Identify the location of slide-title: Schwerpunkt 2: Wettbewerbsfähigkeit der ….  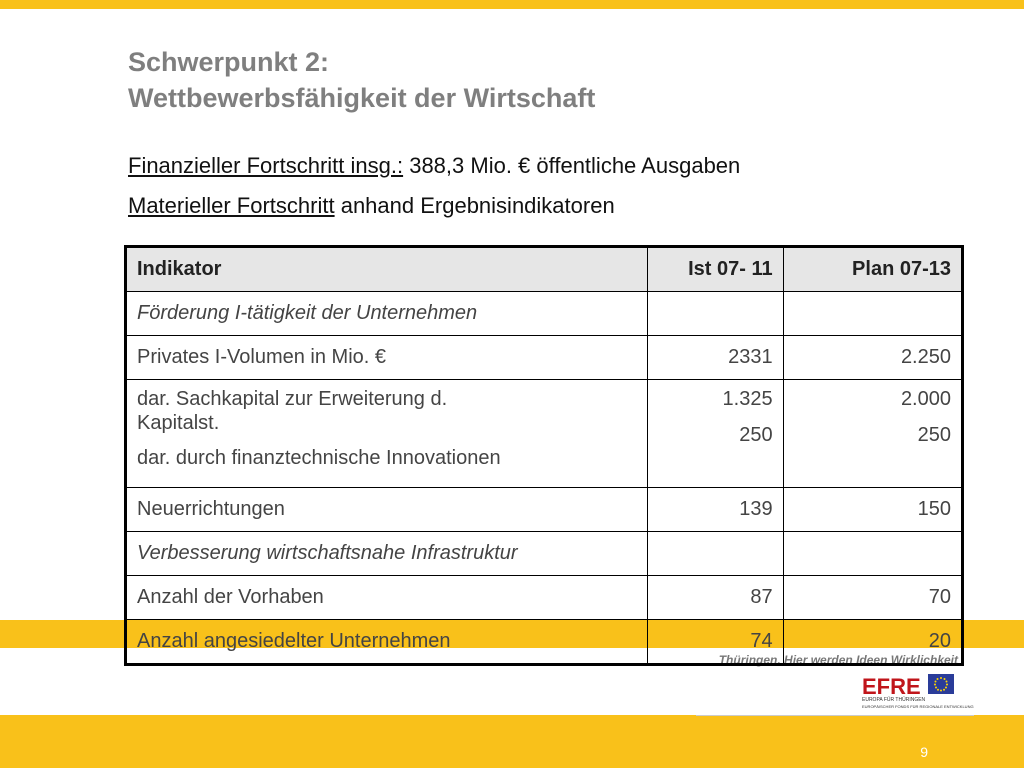
(361, 80).